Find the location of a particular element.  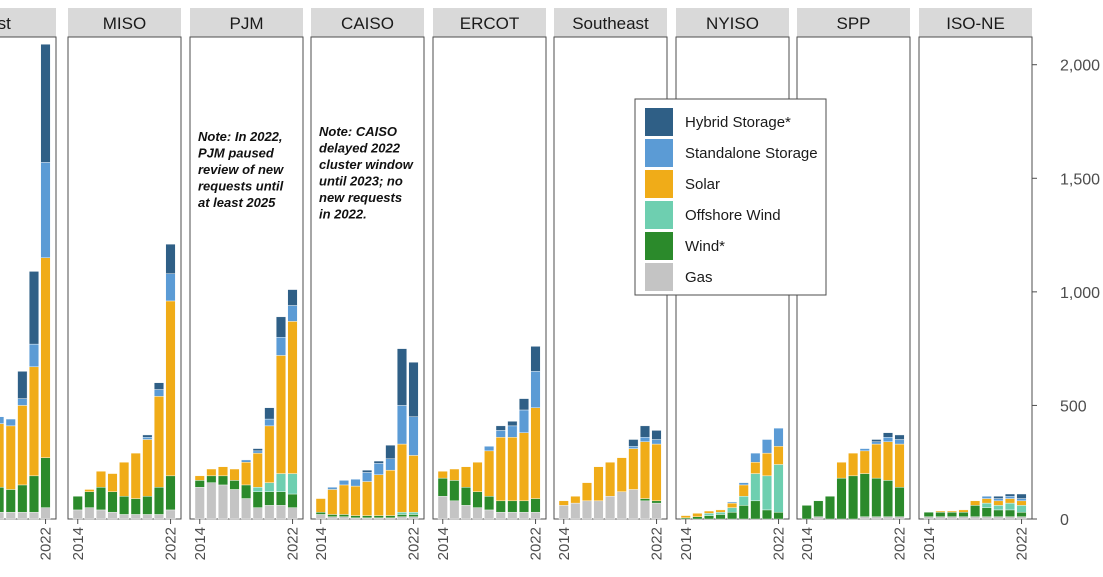

bar-iso-ne-2015-wind is located at coordinates (940, 514).